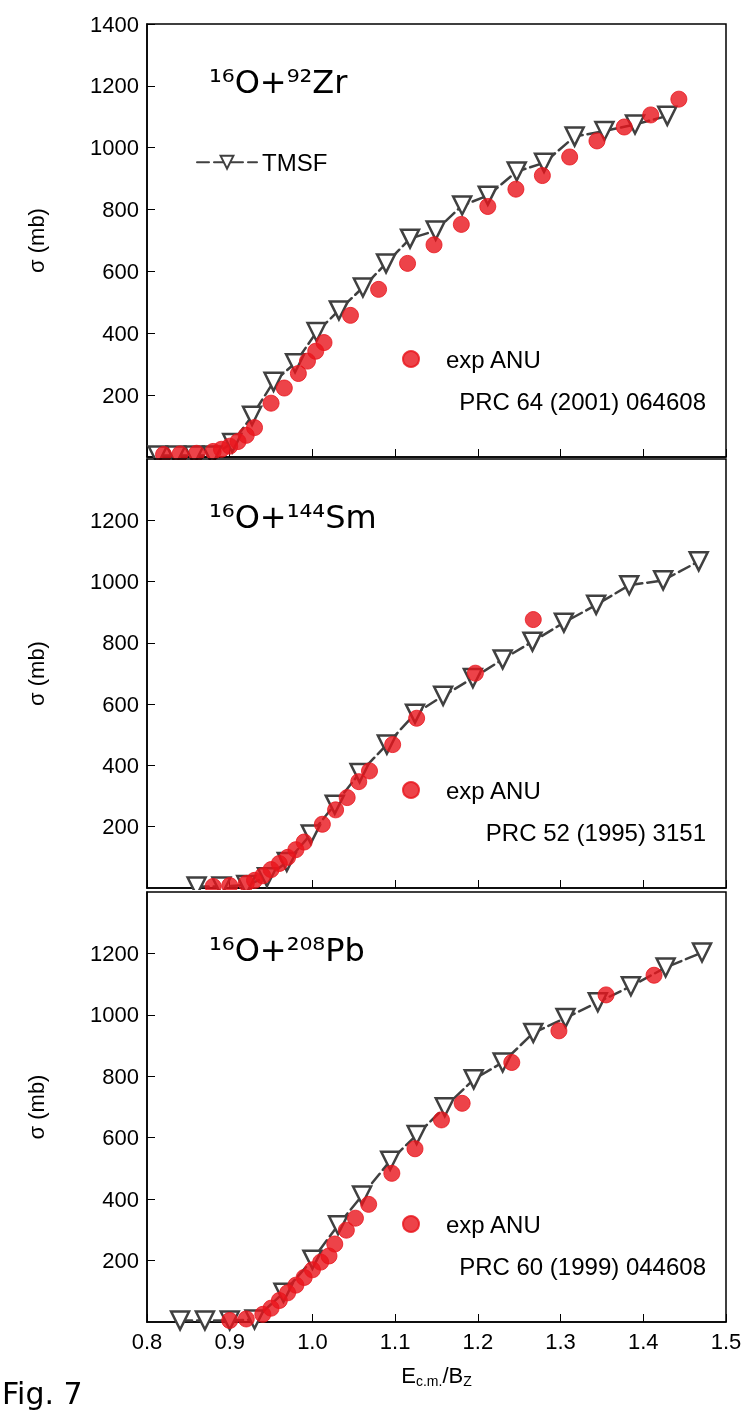 Image resolution: width=749 pixels, height=1412 pixels. What do you see at coordinates (279, 82) in the screenshot?
I see `annotation: ¹⁶O+⁹²Zr` at bounding box center [279, 82].